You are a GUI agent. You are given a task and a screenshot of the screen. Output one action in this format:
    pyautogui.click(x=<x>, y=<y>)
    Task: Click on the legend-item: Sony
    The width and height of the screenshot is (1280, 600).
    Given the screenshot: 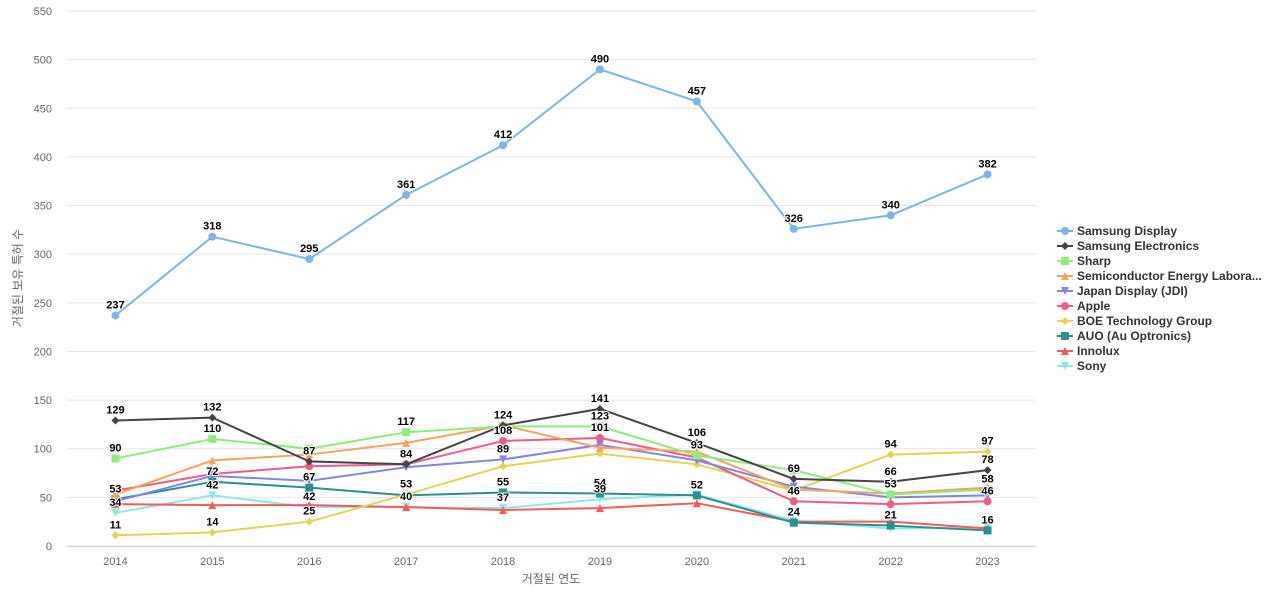 What is the action you would take?
    pyautogui.click(x=1082, y=366)
    